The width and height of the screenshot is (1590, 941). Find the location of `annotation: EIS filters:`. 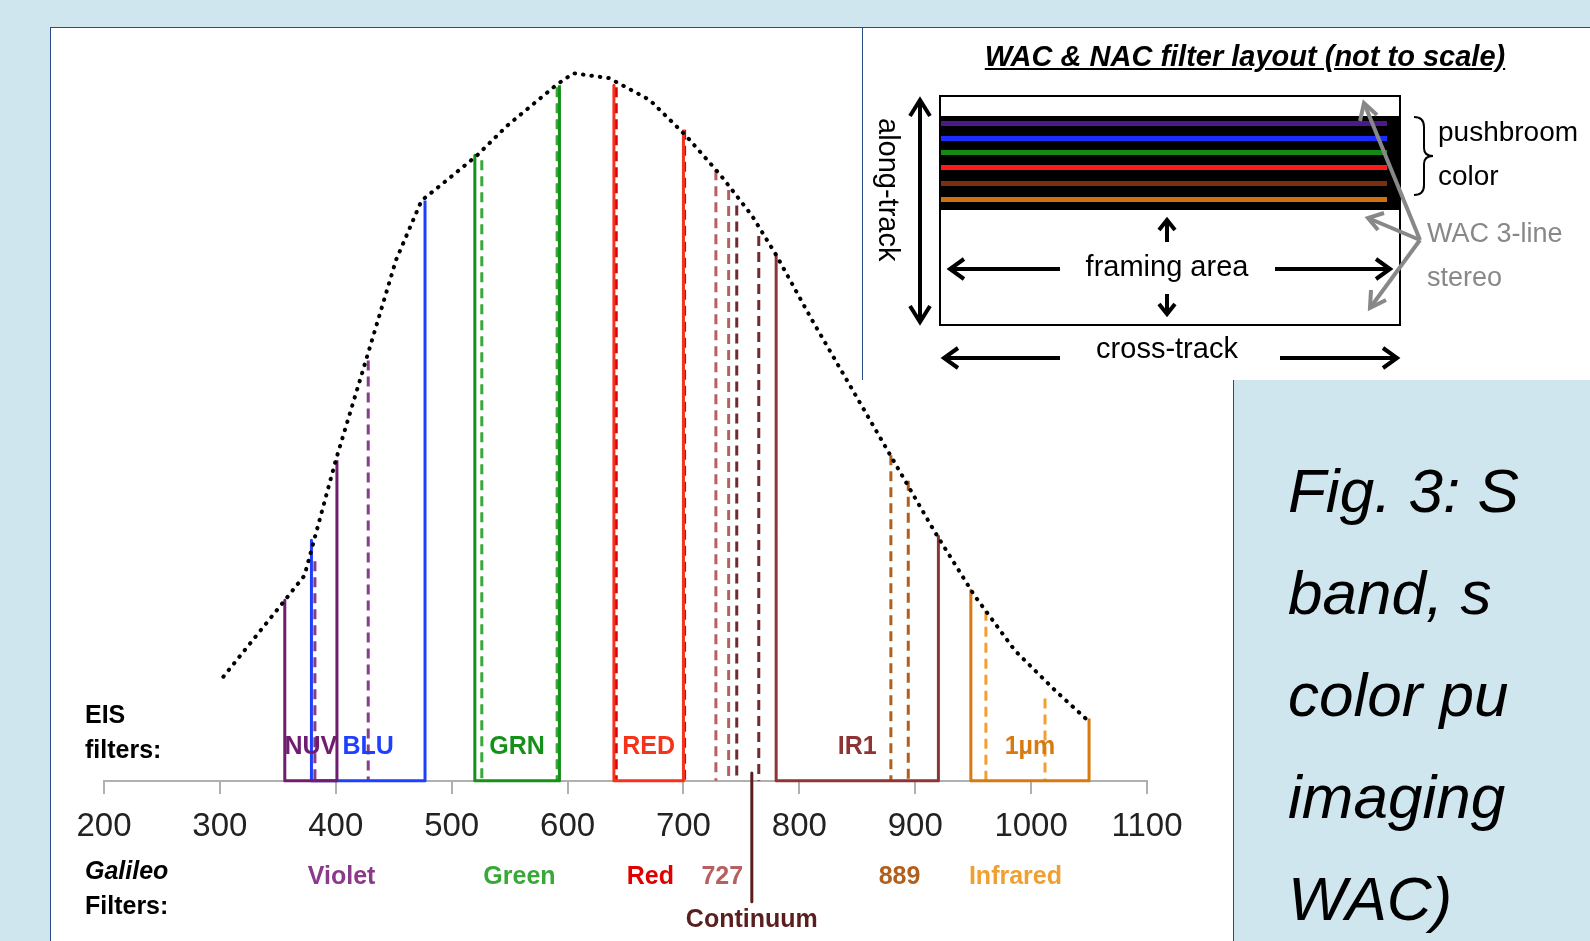

annotation: EIS filters: is located at coordinates (124, 732).